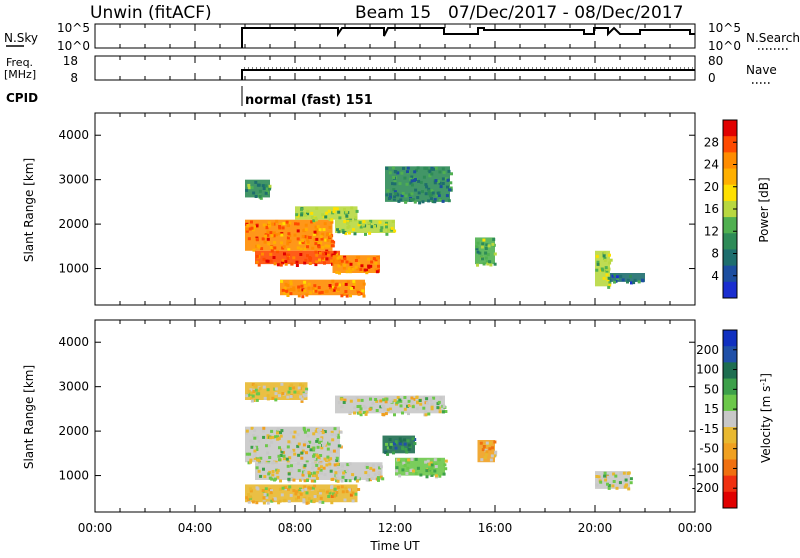 The image size is (800, 558). Describe the element at coordinates (495, 528) in the screenshot. I see `x-tick-label: 16:00` at that location.